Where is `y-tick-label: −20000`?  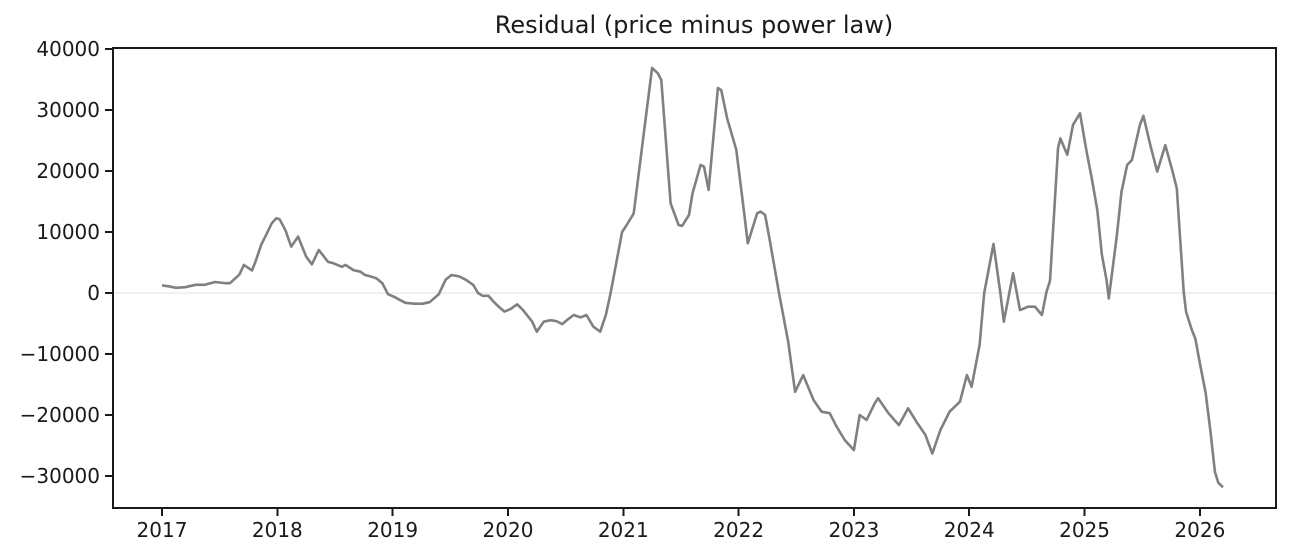
y-tick-label: −20000 is located at coordinates (60, 415).